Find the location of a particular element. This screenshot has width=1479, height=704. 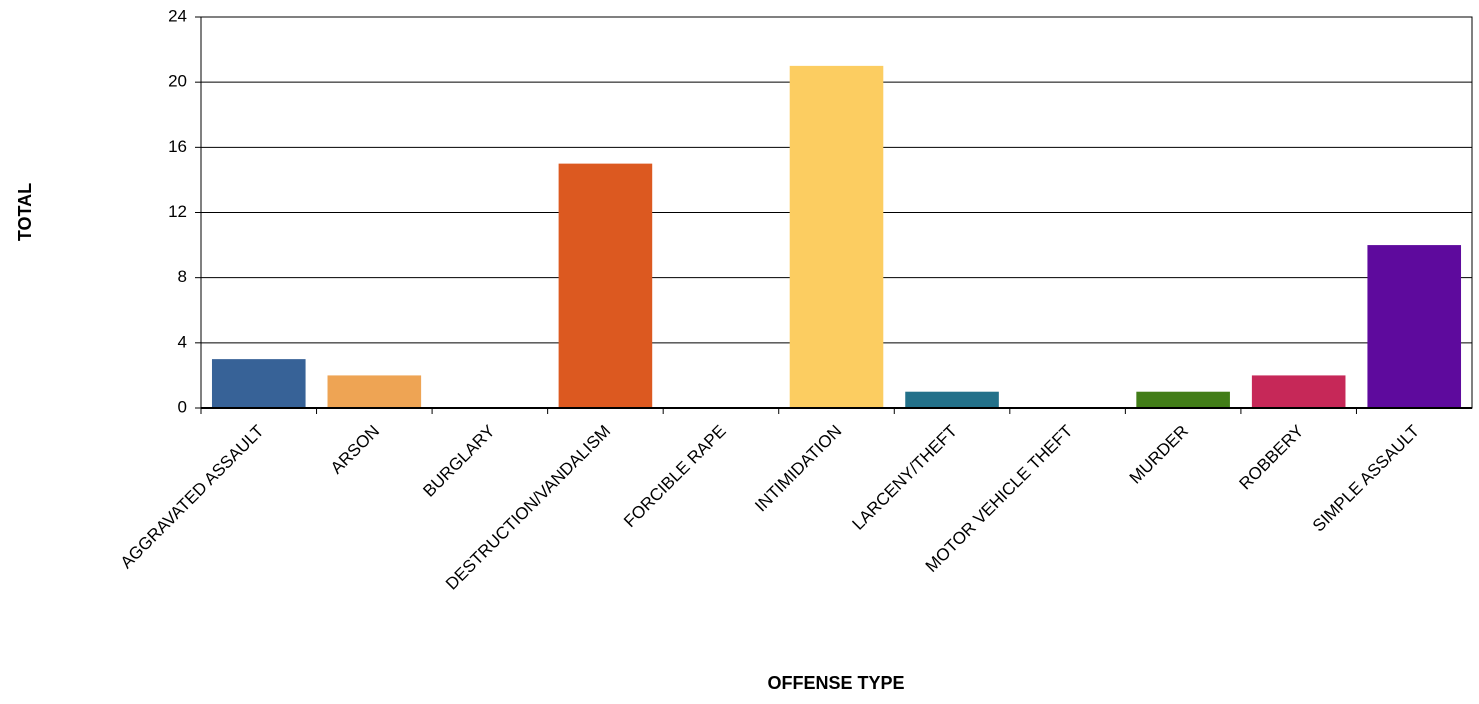

y-axis-ticks: 0 4 8 12 16 20 24 is located at coordinates (184, 211).